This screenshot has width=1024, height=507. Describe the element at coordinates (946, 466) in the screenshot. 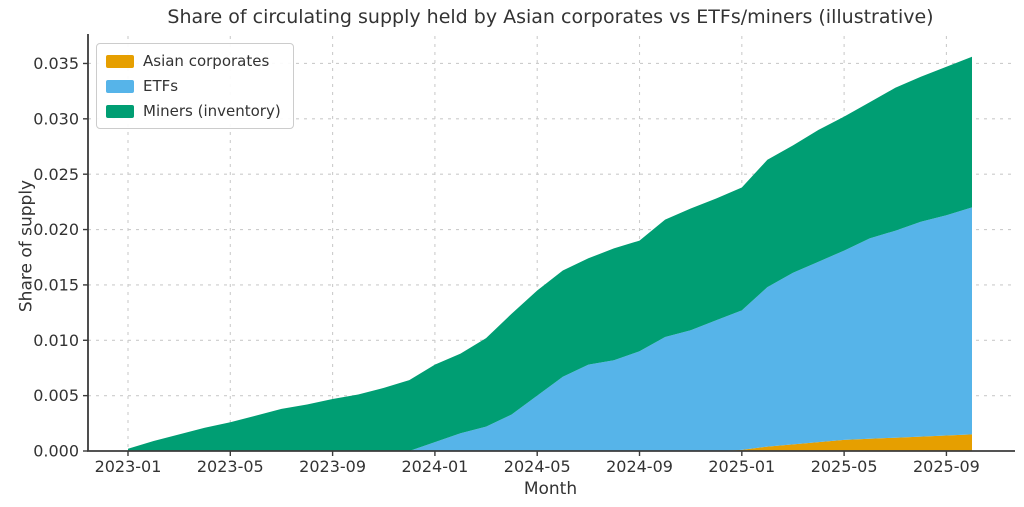

I see `x-tick-label: 2025-09` at that location.